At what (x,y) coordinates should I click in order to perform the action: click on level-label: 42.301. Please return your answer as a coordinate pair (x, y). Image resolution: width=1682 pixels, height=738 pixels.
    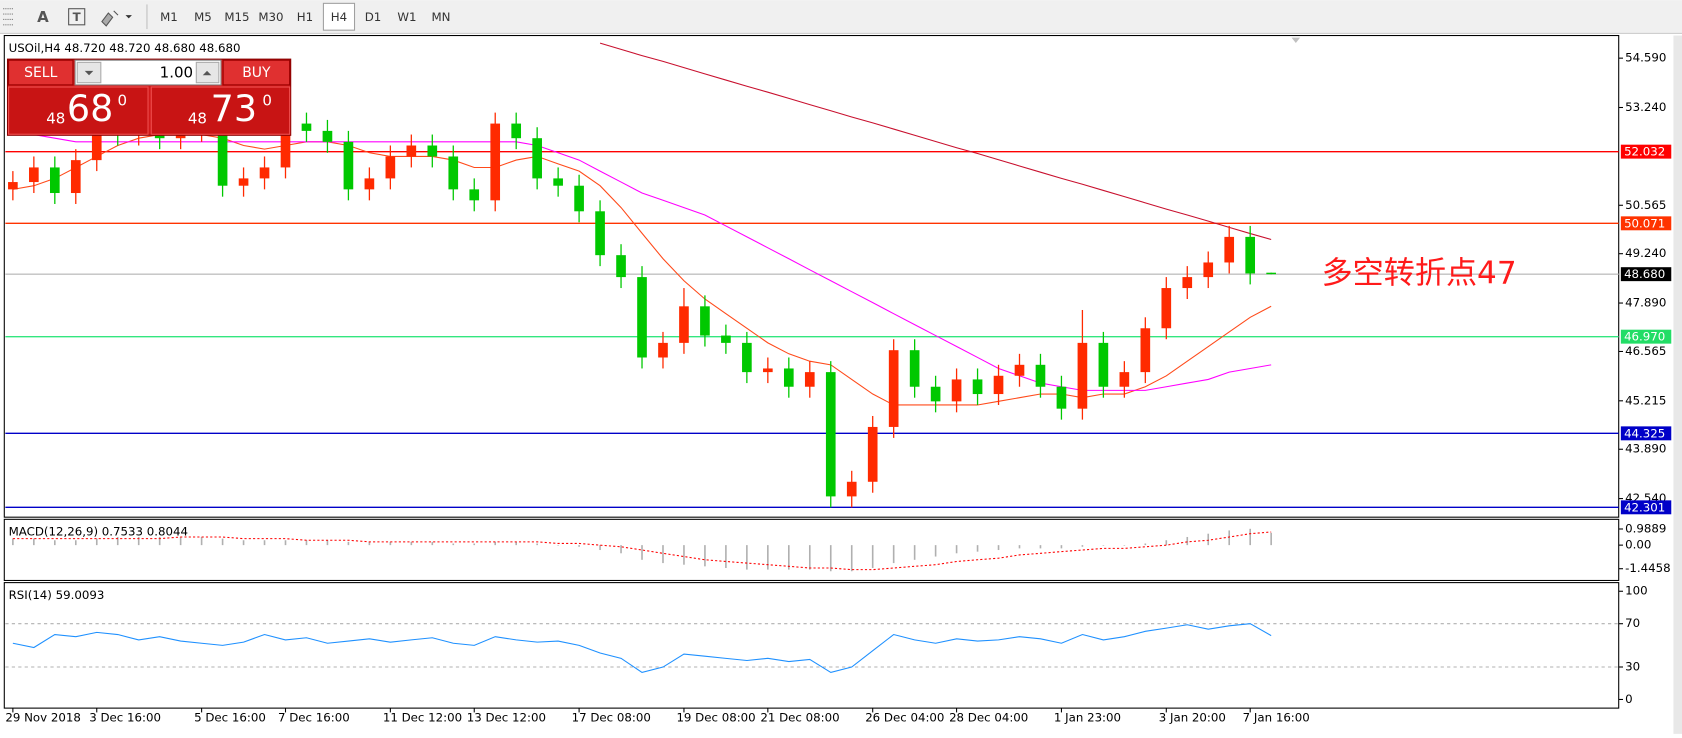
    Looking at the image, I should click on (1644, 507).